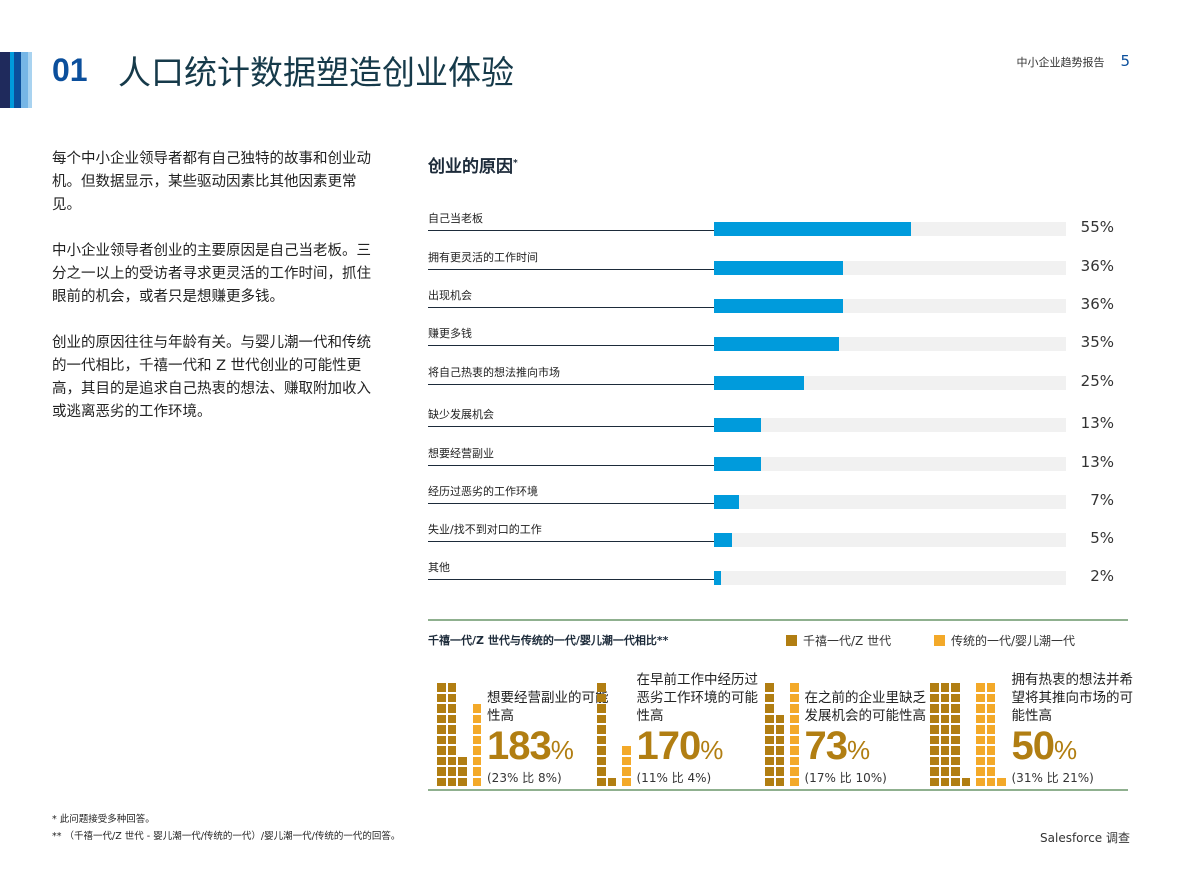  Describe the element at coordinates (778, 423) in the screenshot. I see `bar-row: 缺少发展机会 13%` at that location.